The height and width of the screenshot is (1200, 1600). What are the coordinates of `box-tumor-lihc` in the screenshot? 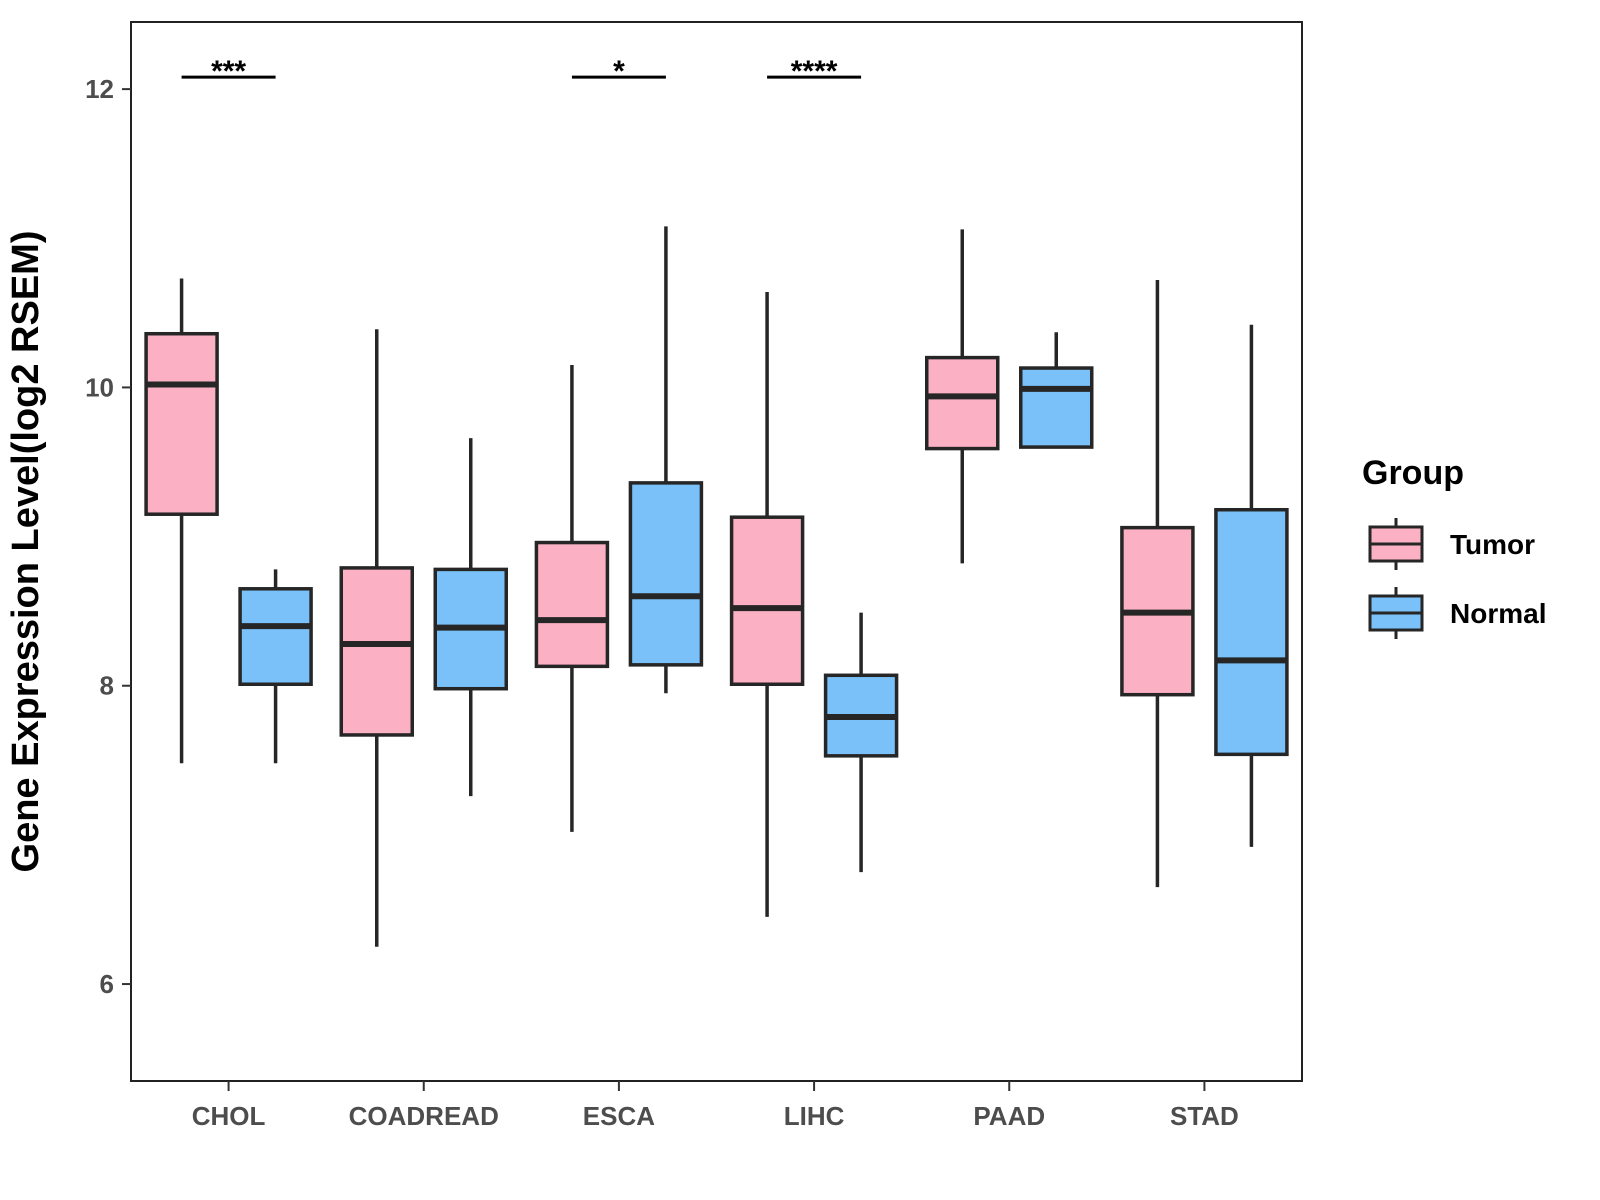 It's located at (767, 604).